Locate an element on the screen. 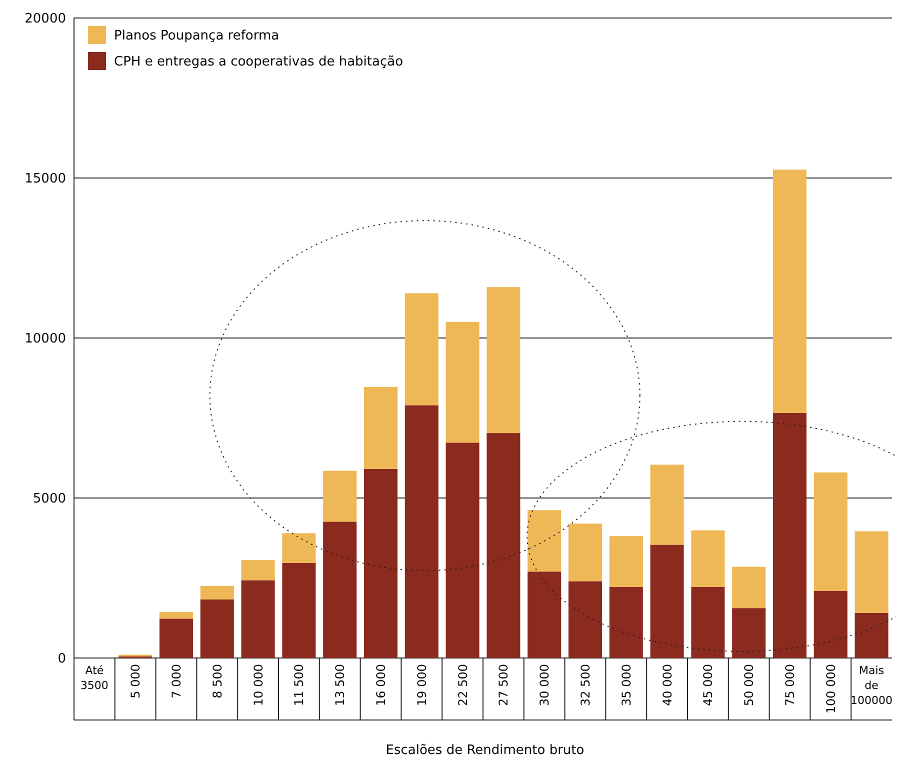 This screenshot has height=777, width=904. x-axis-title: Escalões de Rendimento bruto is located at coordinates (485, 750).